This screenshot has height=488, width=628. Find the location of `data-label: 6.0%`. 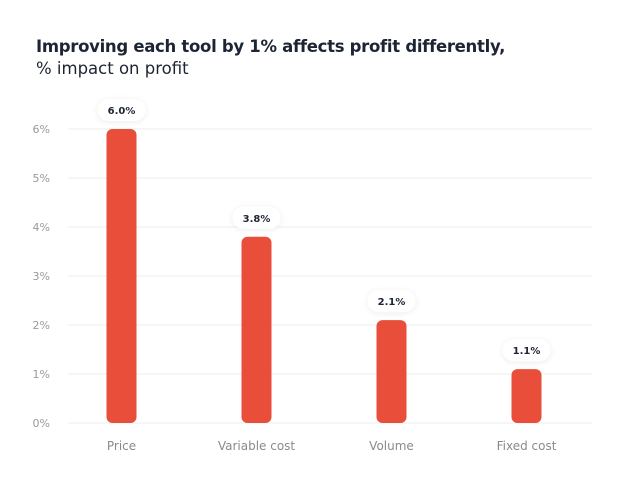

data-label: 6.0% is located at coordinates (122, 111).